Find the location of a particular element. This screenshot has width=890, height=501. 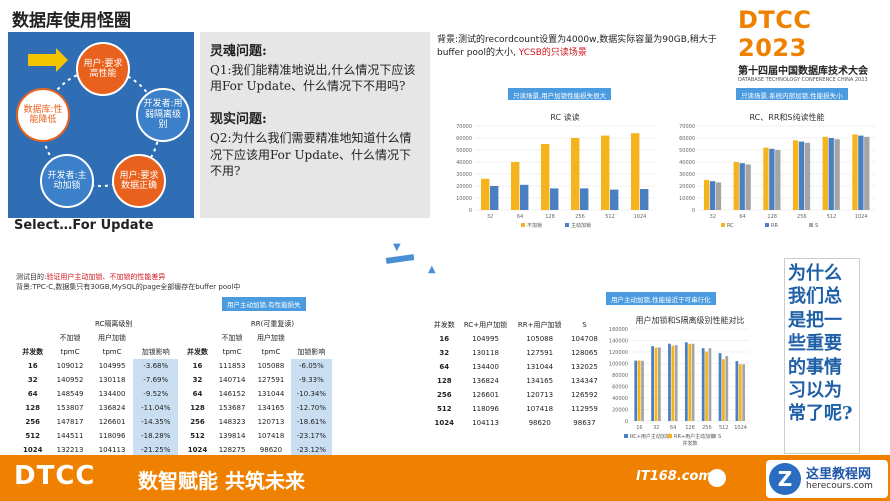

table-row: 16 111853 105088 -6.05% is located at coordinates (257, 366).